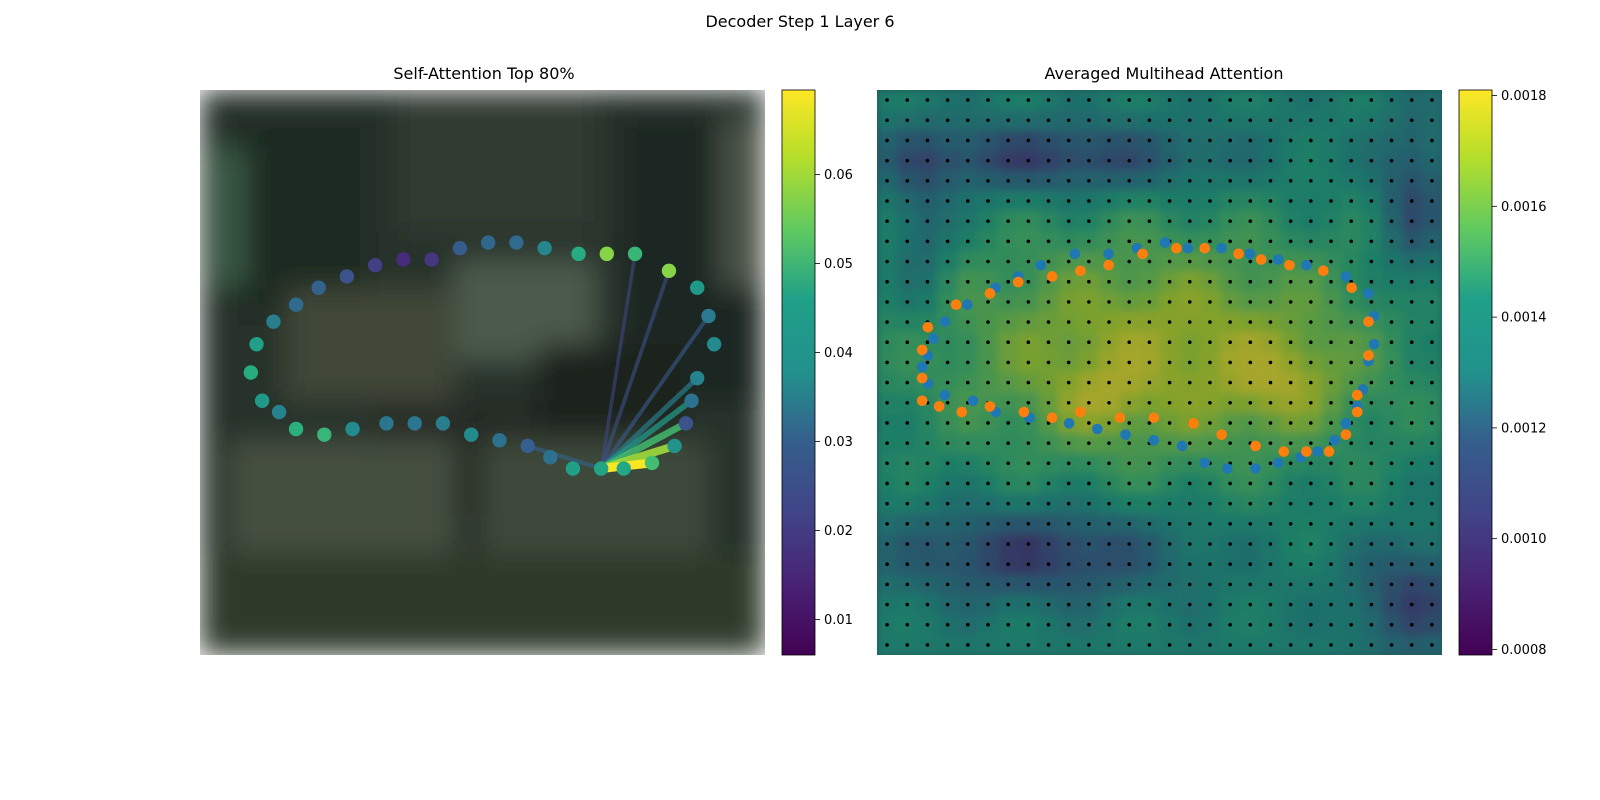 This screenshot has height=800, width=1600. What do you see at coordinates (838, 620) in the screenshot?
I see `left-colorbar-tick-label: 0.01` at bounding box center [838, 620].